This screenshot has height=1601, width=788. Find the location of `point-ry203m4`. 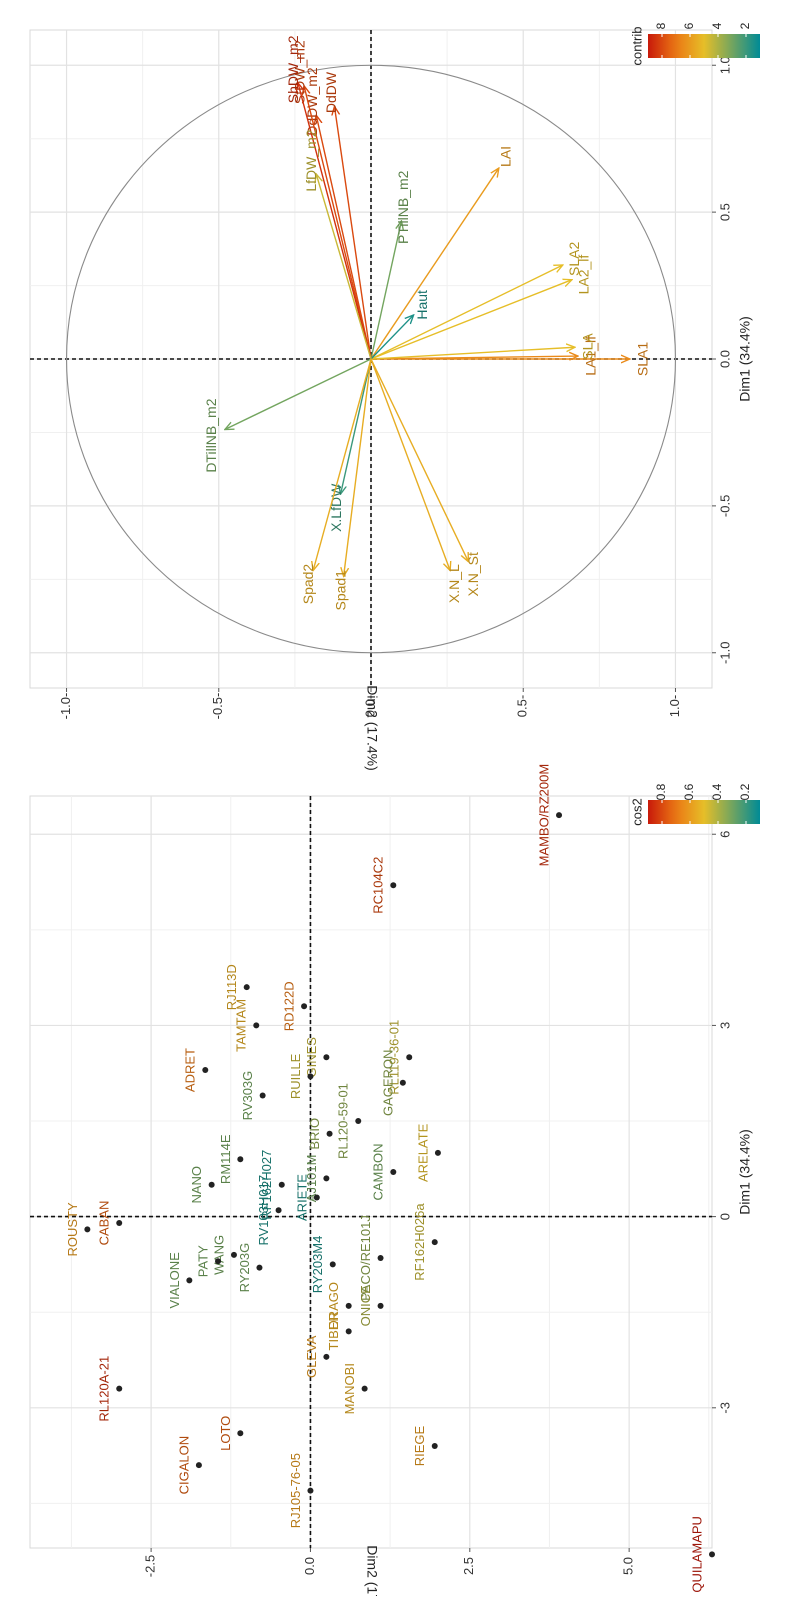

point-ry203m4 is located at coordinates (332, 1264).